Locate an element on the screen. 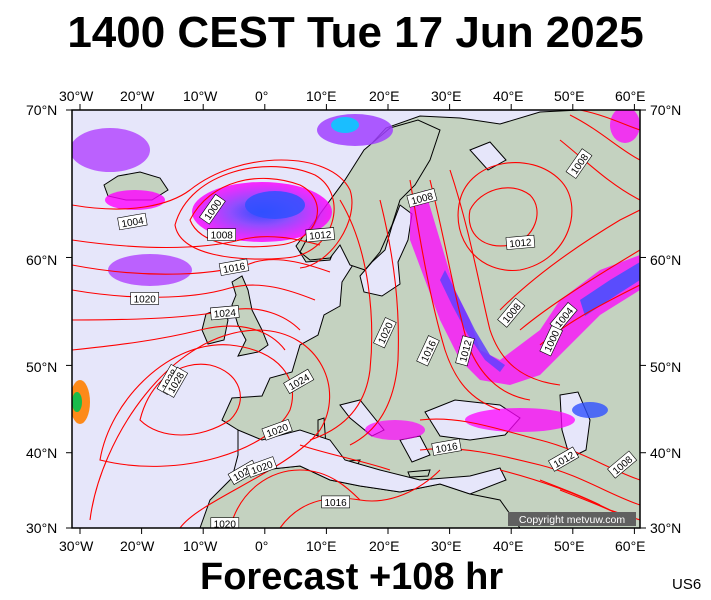 The width and height of the screenshot is (711, 600). precip-norwegian-sea-core is located at coordinates (345, 125).